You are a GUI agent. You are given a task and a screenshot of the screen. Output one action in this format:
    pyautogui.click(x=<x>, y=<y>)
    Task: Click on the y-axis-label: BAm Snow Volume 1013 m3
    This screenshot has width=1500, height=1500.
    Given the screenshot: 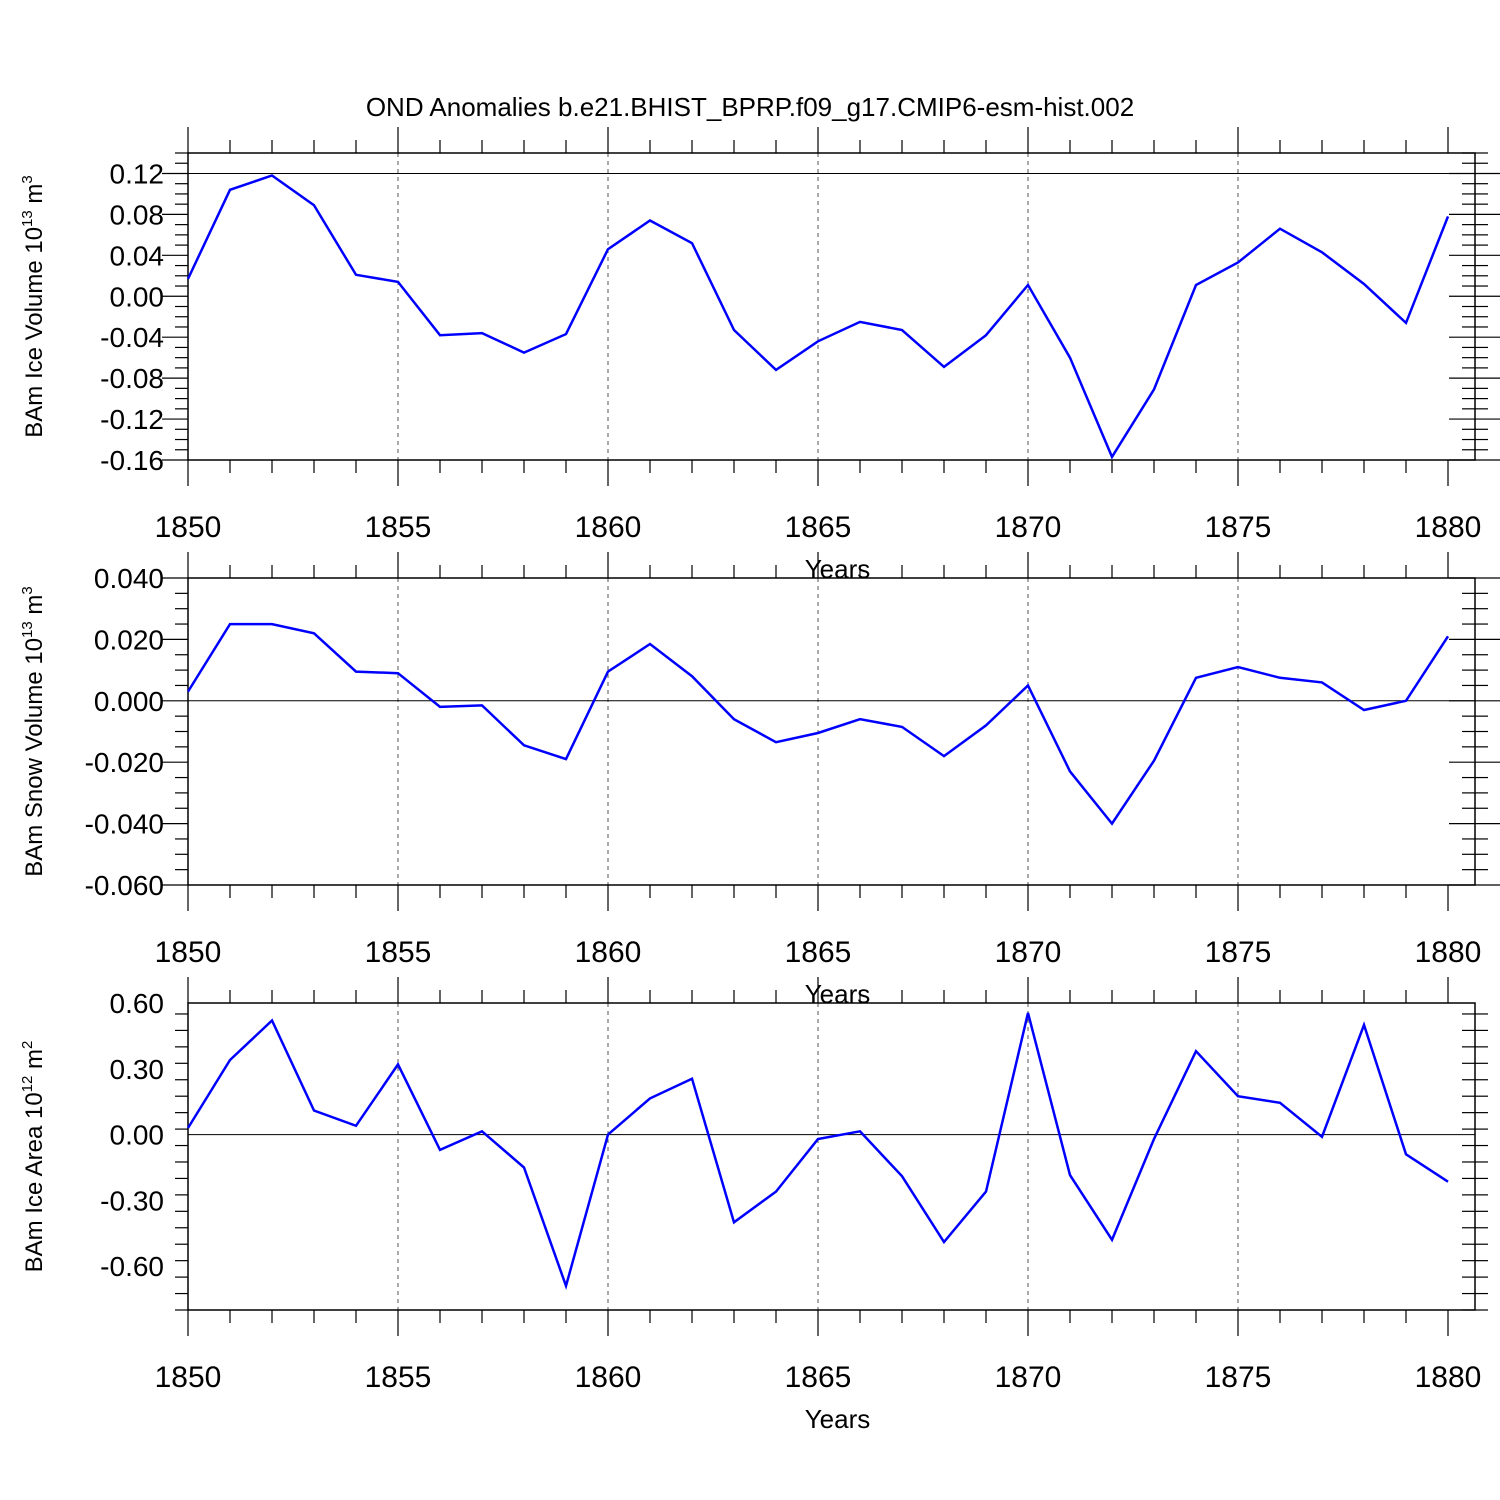 What is the action you would take?
    pyautogui.click(x=33, y=731)
    